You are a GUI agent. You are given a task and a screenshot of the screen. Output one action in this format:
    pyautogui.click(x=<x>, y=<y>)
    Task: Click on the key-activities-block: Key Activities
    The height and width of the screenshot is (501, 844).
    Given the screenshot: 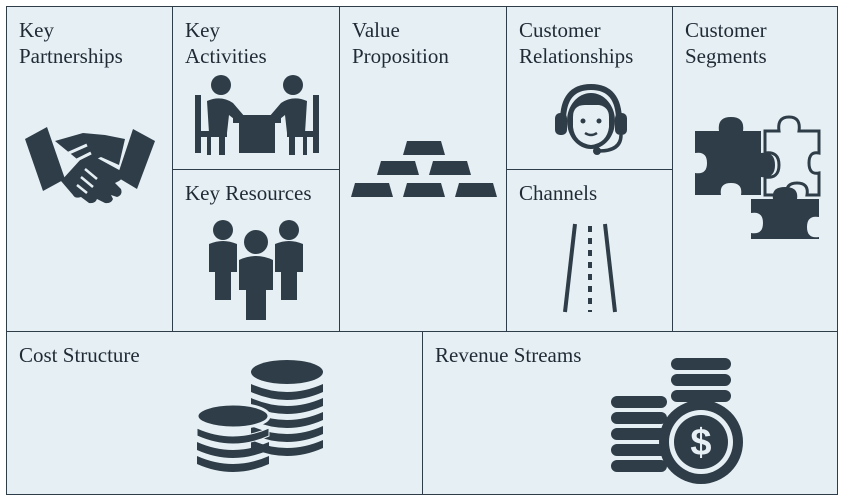 What is the action you would take?
    pyautogui.click(x=256, y=88)
    